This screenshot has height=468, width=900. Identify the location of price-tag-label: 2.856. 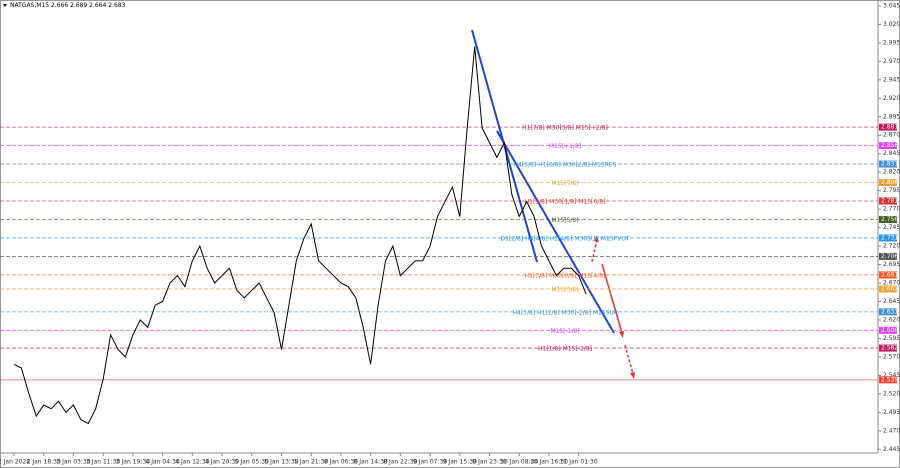
(889, 145).